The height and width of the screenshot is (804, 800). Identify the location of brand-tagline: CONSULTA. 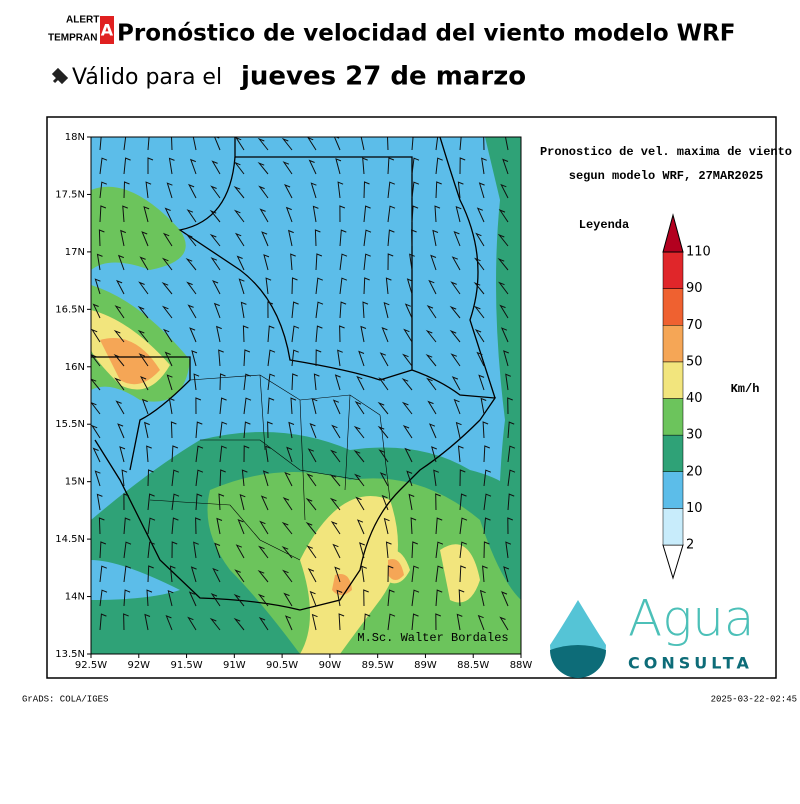
(690, 663).